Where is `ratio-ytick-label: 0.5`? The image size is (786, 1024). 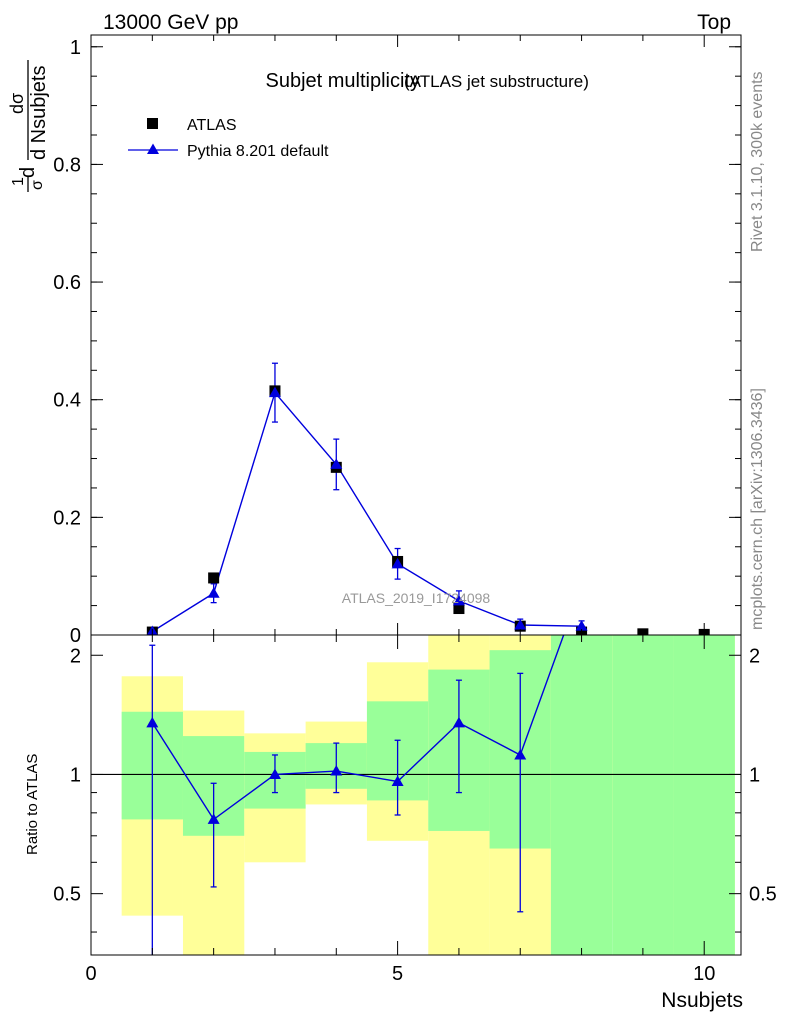 ratio-ytick-label: 0.5 is located at coordinates (67, 895).